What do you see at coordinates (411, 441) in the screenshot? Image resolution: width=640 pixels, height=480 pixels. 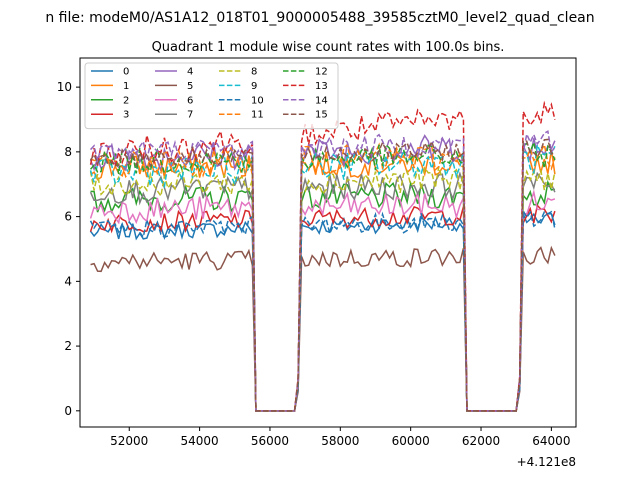 I see `x-tick-label: 60000` at bounding box center [411, 441].